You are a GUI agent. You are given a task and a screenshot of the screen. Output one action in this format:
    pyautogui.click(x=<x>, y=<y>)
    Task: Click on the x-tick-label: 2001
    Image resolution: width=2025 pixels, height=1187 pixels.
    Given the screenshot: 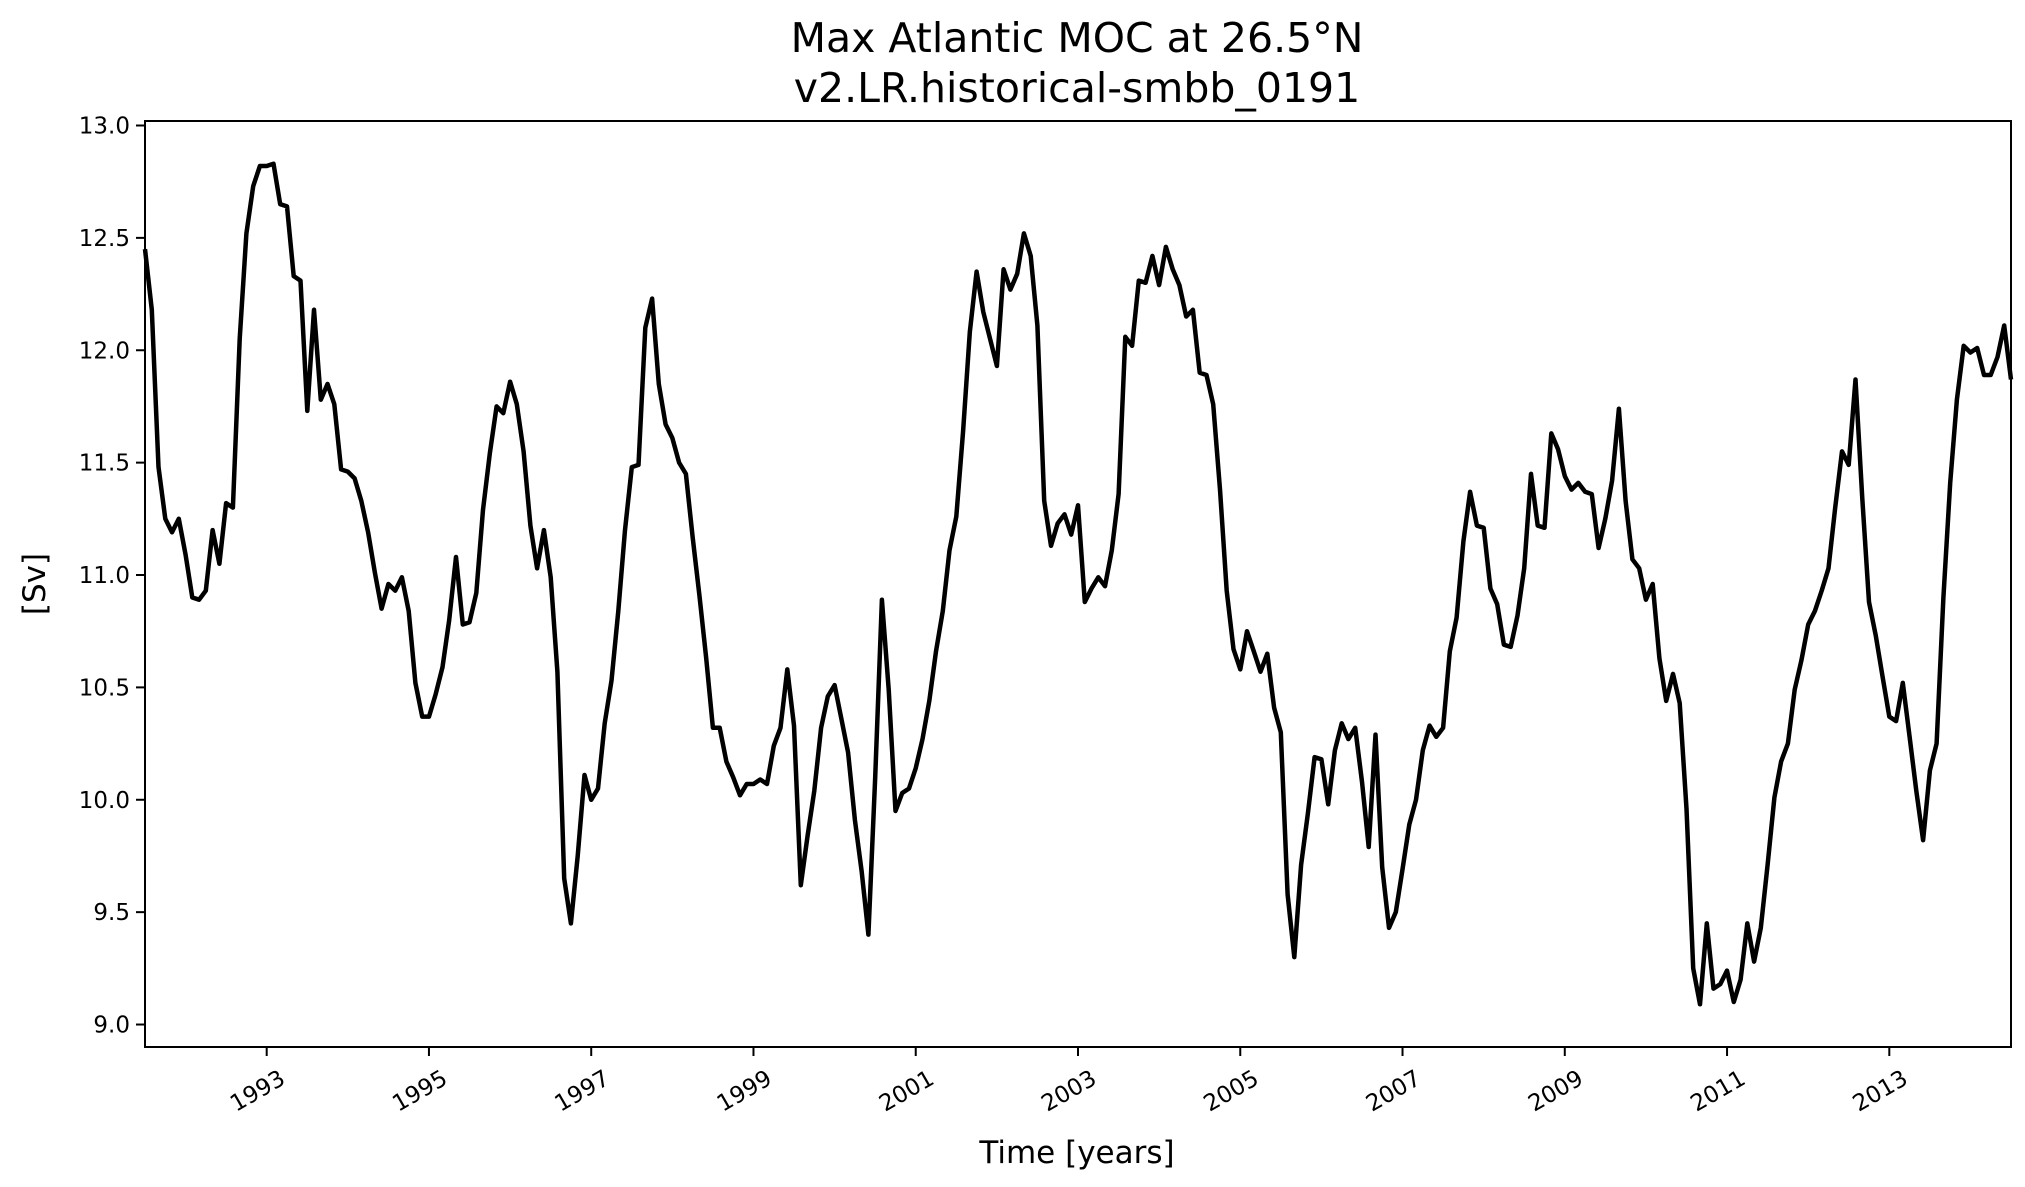 What is the action you would take?
    pyautogui.click(x=907, y=1092)
    